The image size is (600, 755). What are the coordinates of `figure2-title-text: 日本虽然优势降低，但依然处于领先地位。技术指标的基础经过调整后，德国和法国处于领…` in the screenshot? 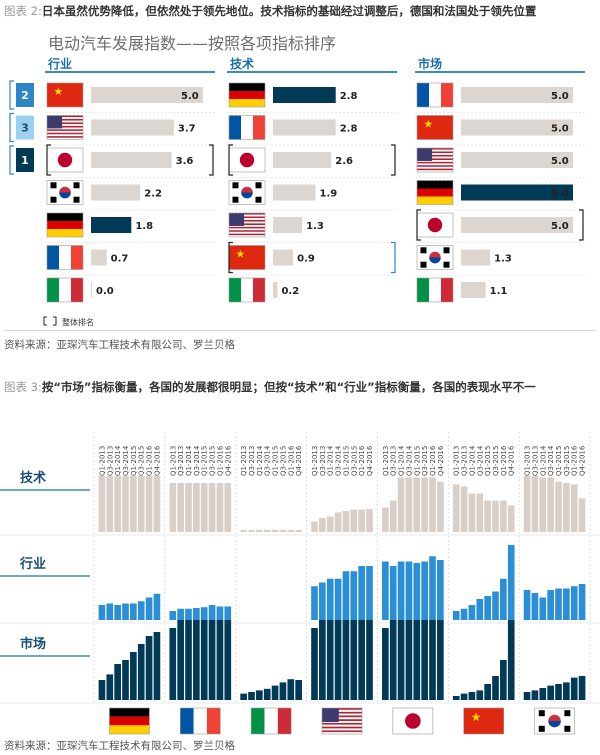 It's located at (289, 11).